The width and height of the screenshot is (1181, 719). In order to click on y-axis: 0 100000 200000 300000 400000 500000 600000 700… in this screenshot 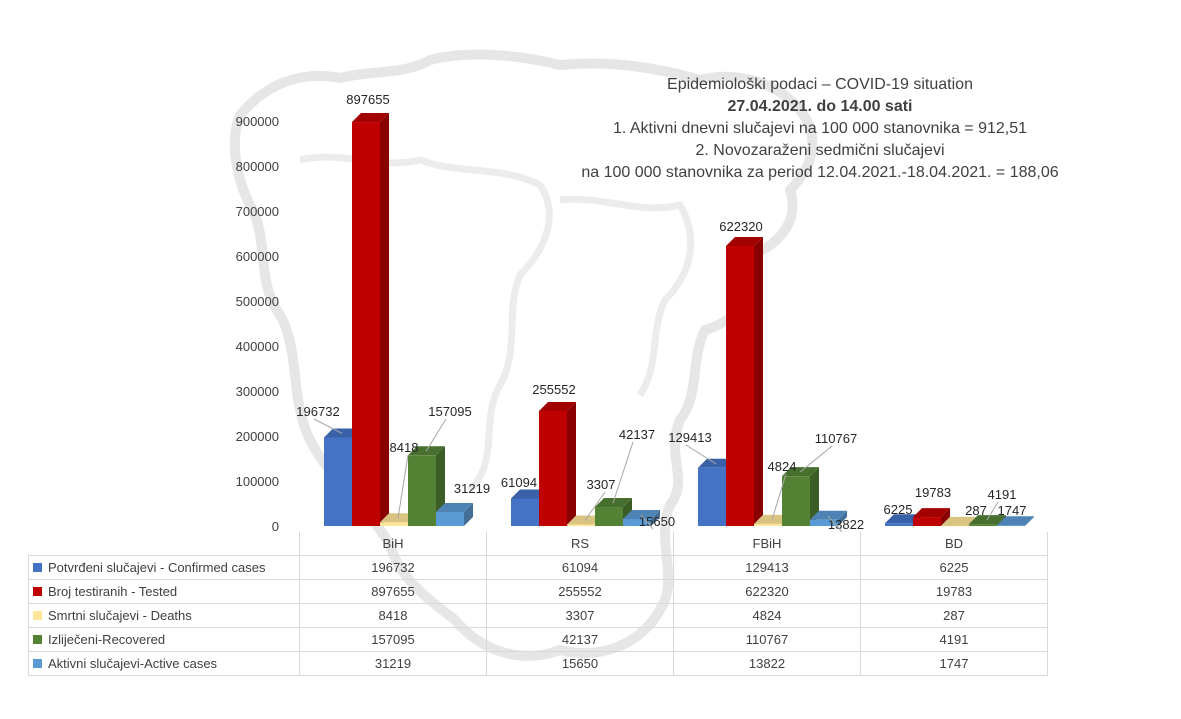, I will do `click(257, 324)`.